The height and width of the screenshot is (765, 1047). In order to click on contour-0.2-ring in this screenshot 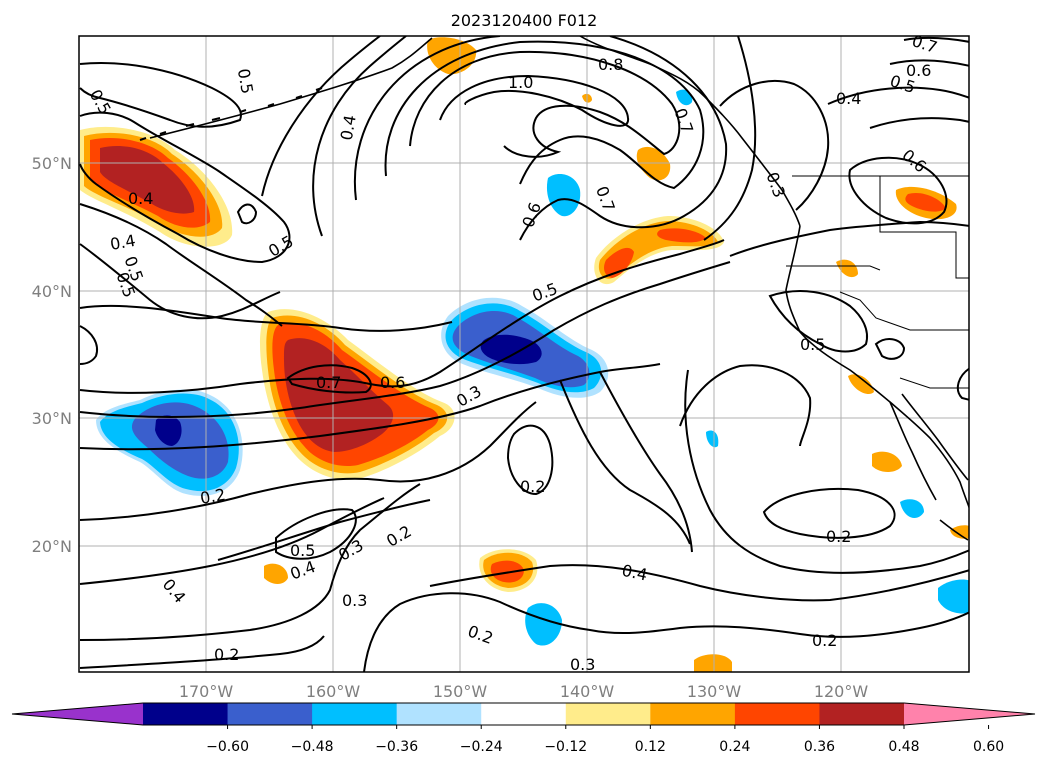, I will do `click(530, 460)`.